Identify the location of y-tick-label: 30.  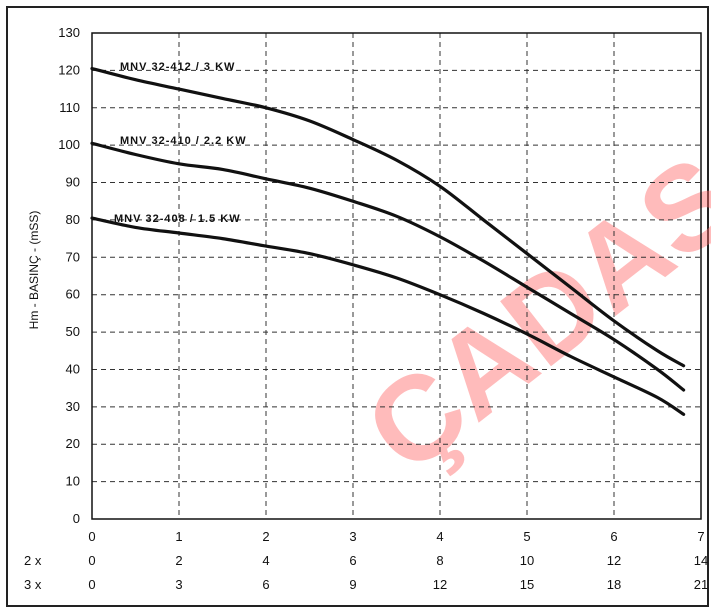
(73, 406).